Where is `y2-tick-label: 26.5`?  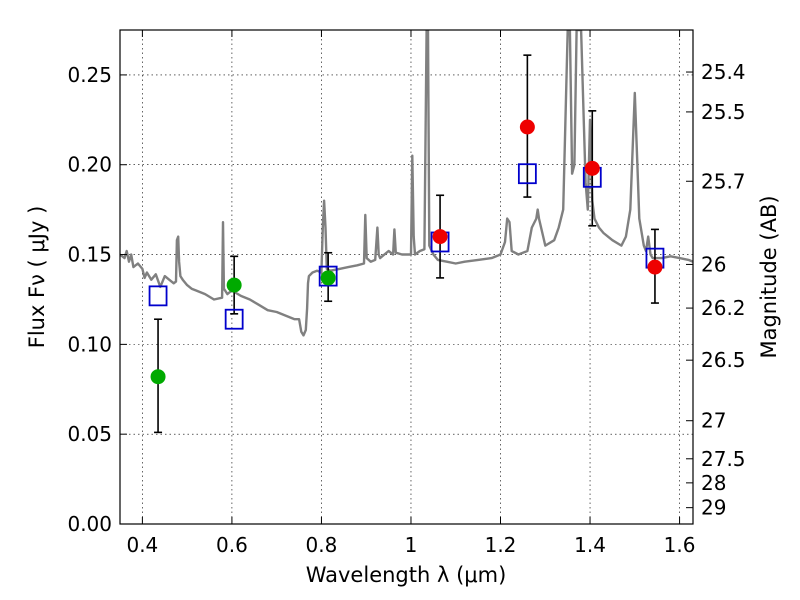 y2-tick-label: 26.5 is located at coordinates (723, 360).